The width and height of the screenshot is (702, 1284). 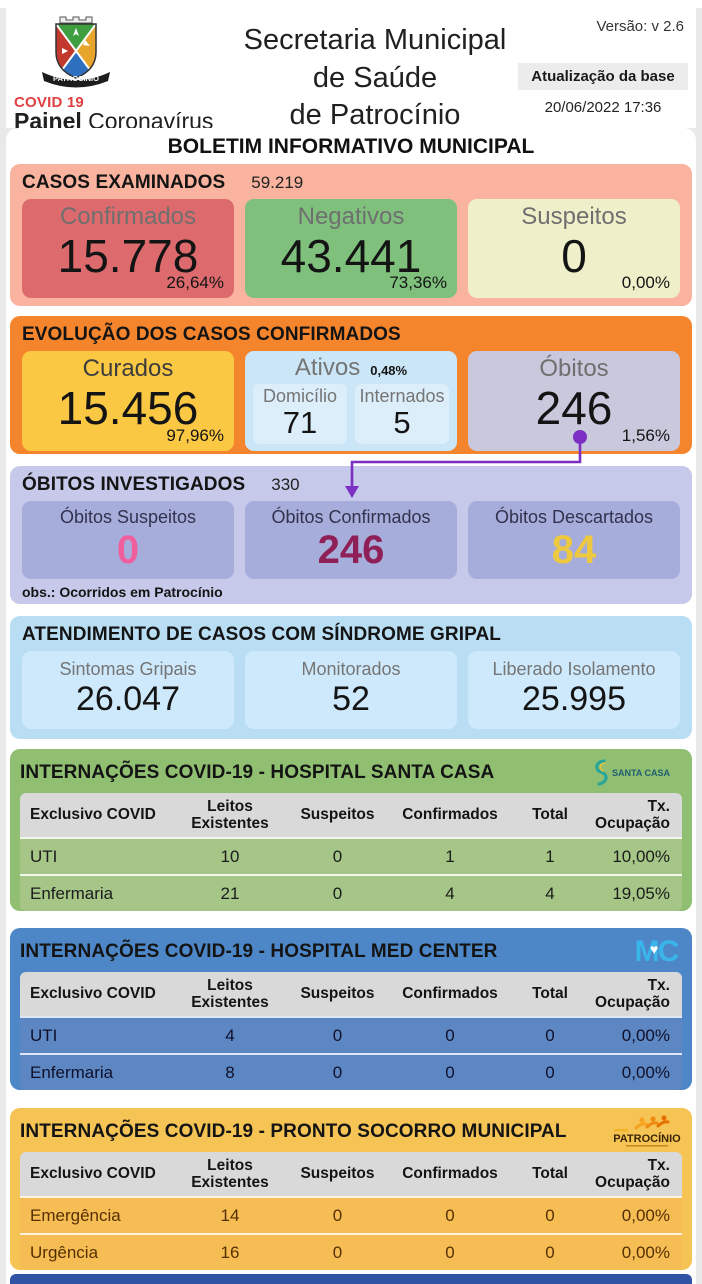 I want to click on page-title-line1: Secretaria Municipal de Saúde, so click(x=375, y=59).